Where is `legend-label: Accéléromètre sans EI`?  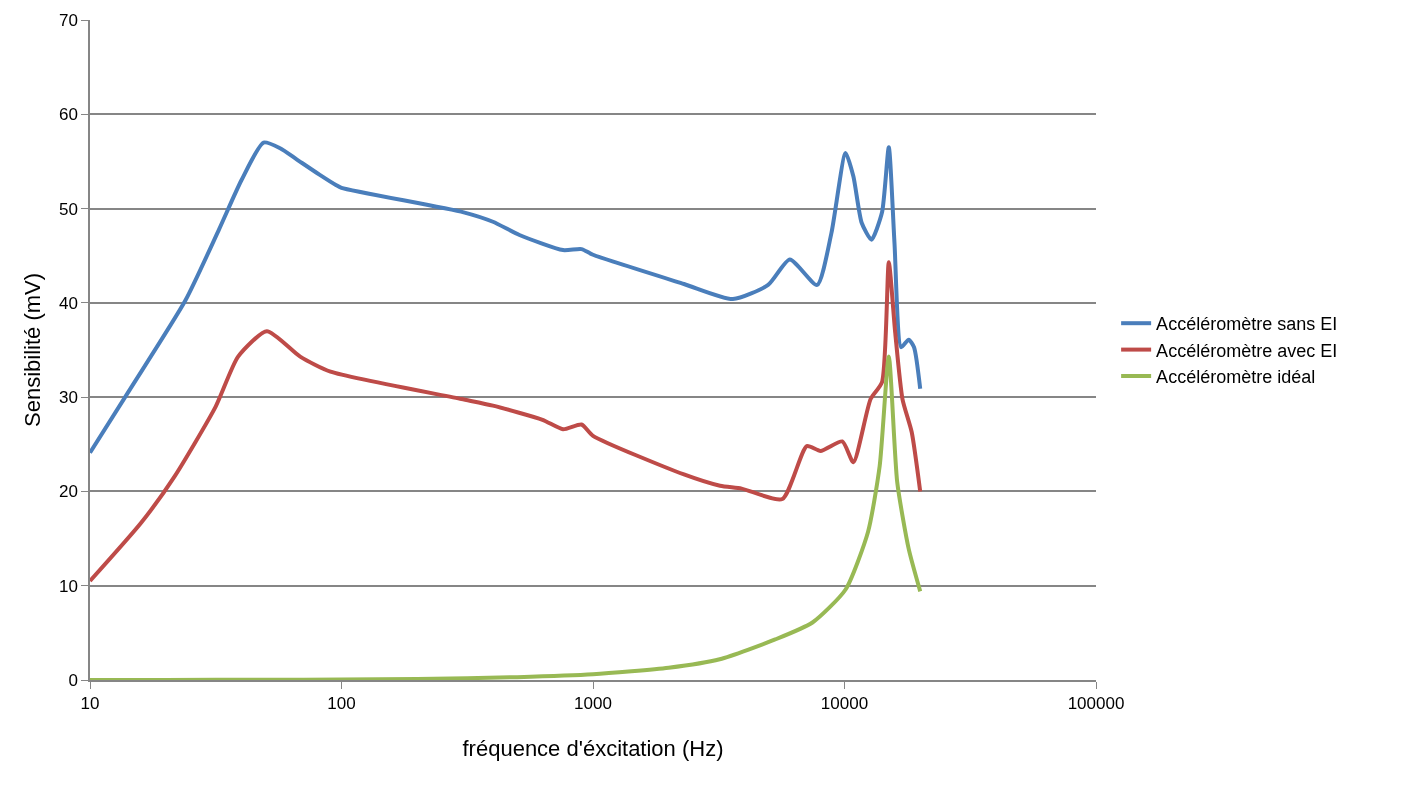
legend-label: Accéléromètre sans EI is located at coordinates (1247, 324).